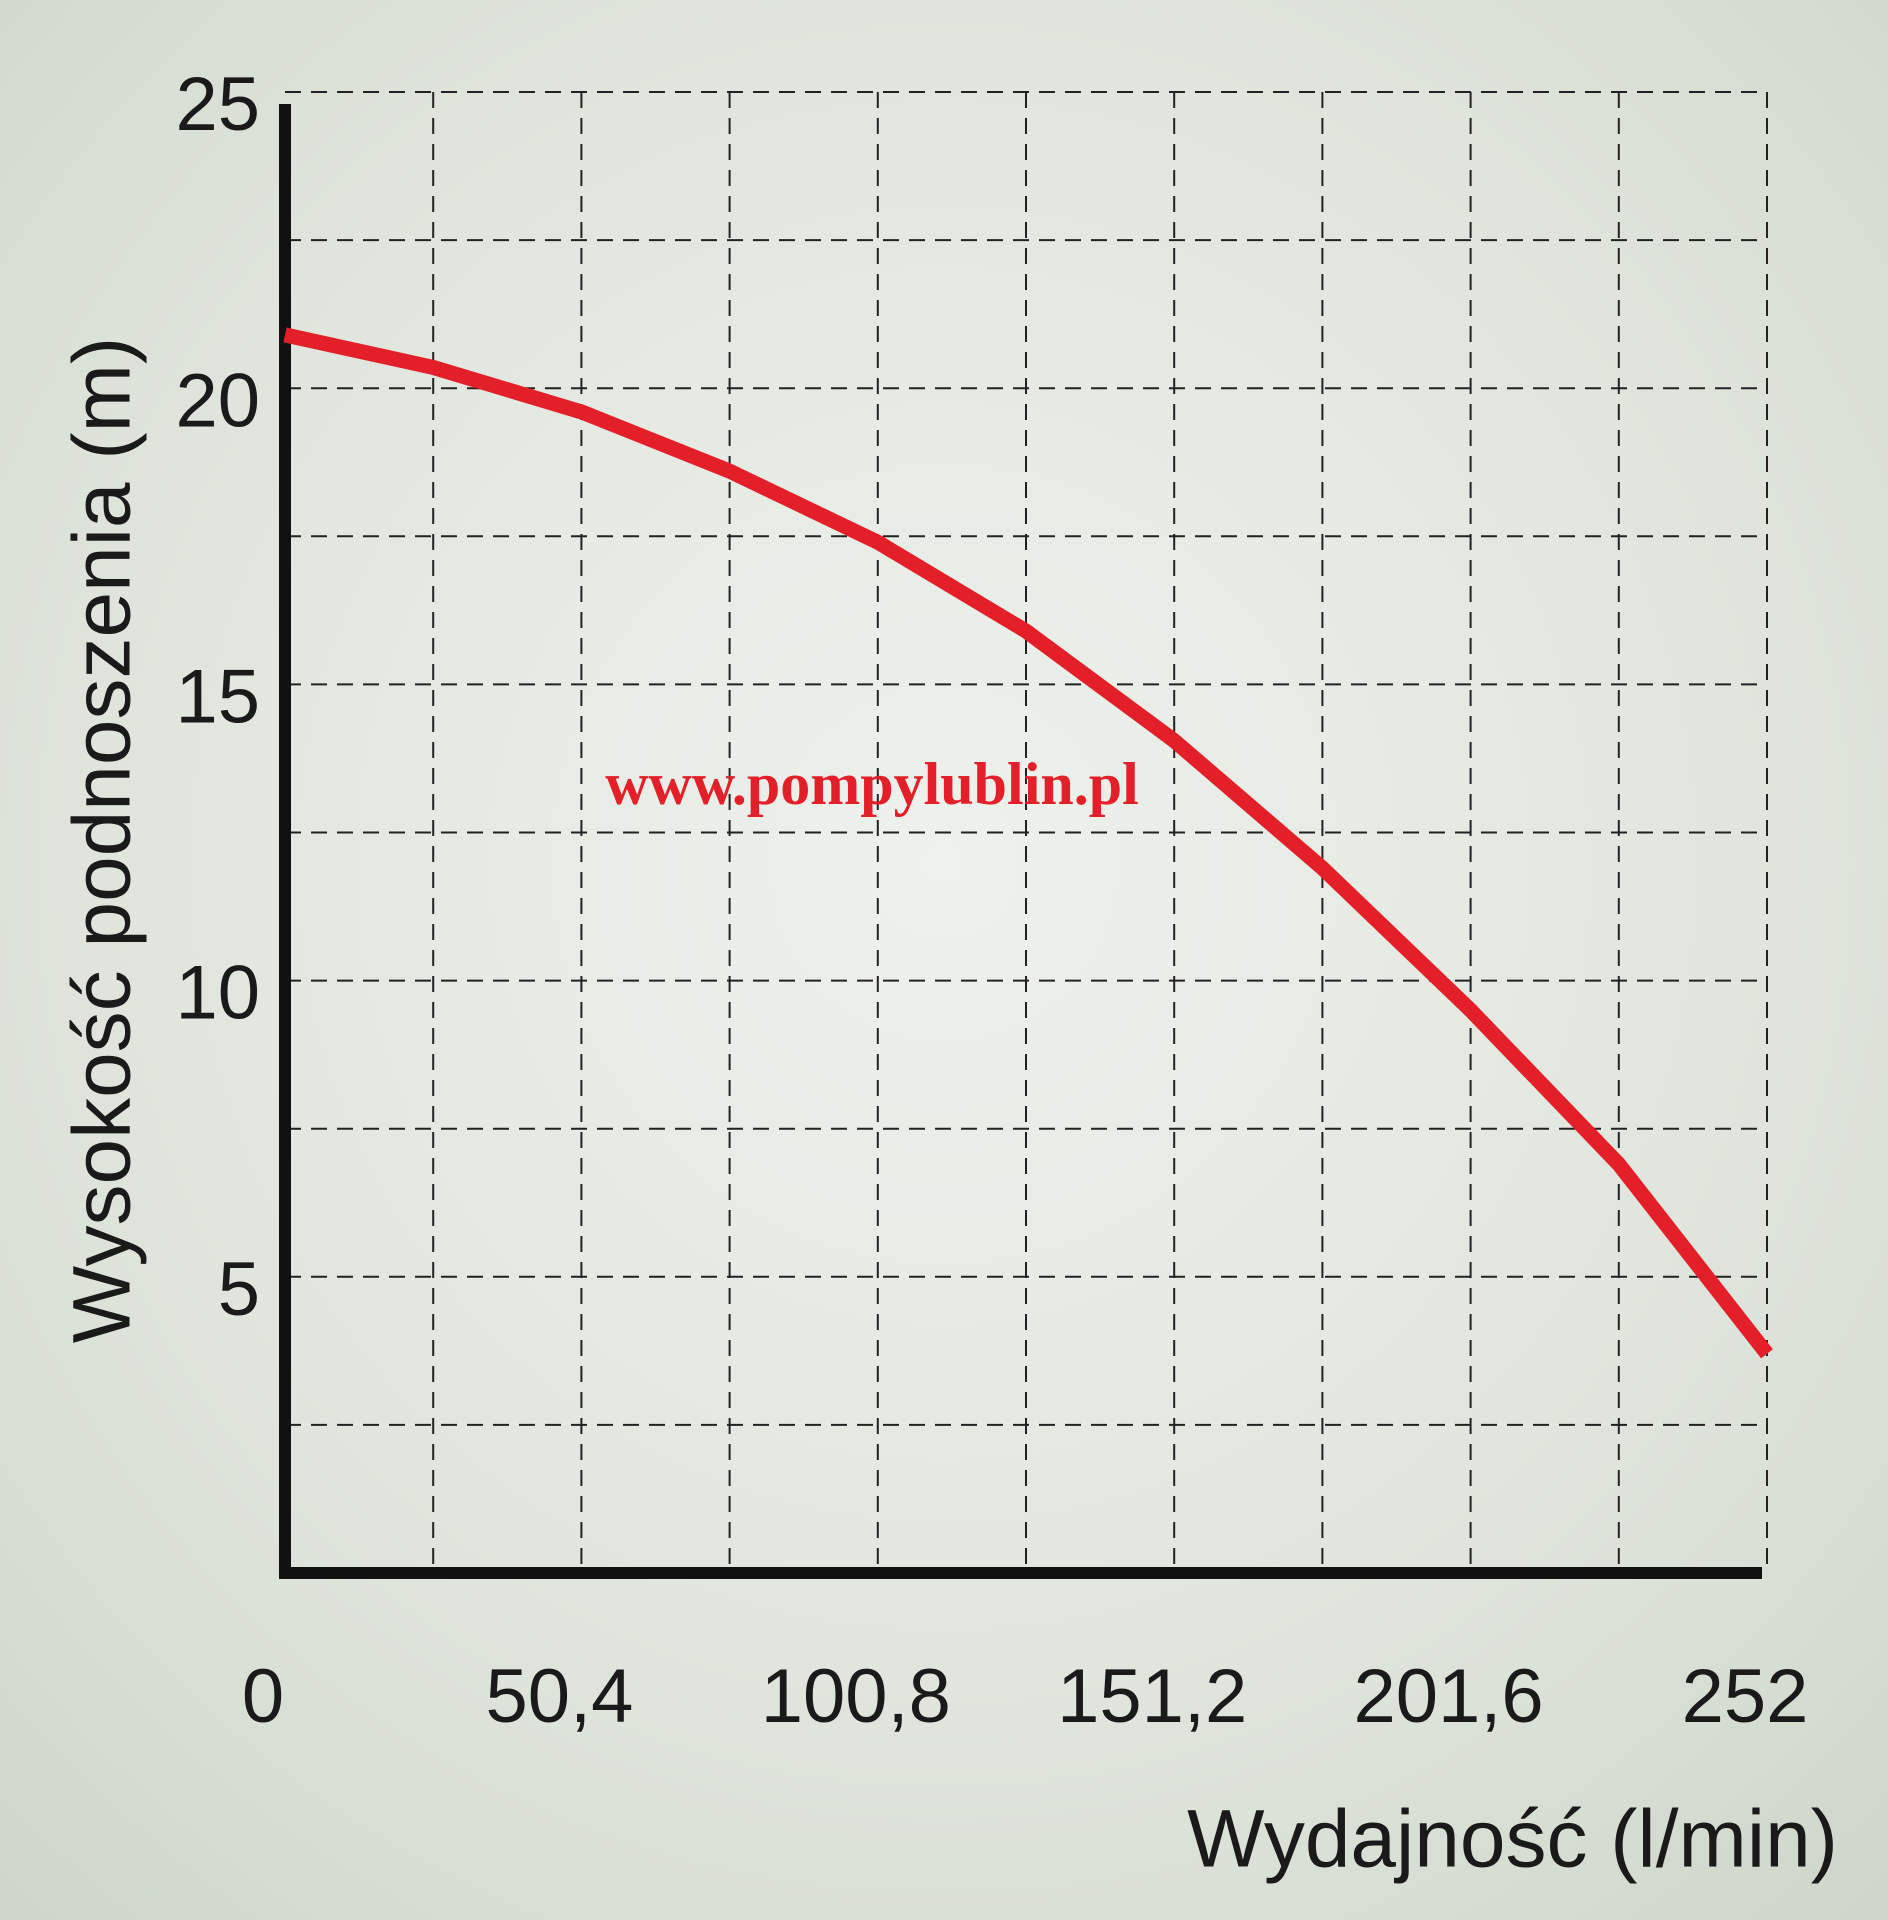 Image resolution: width=1888 pixels, height=1920 pixels. I want to click on y-tick-label: 5, so click(239, 1289).